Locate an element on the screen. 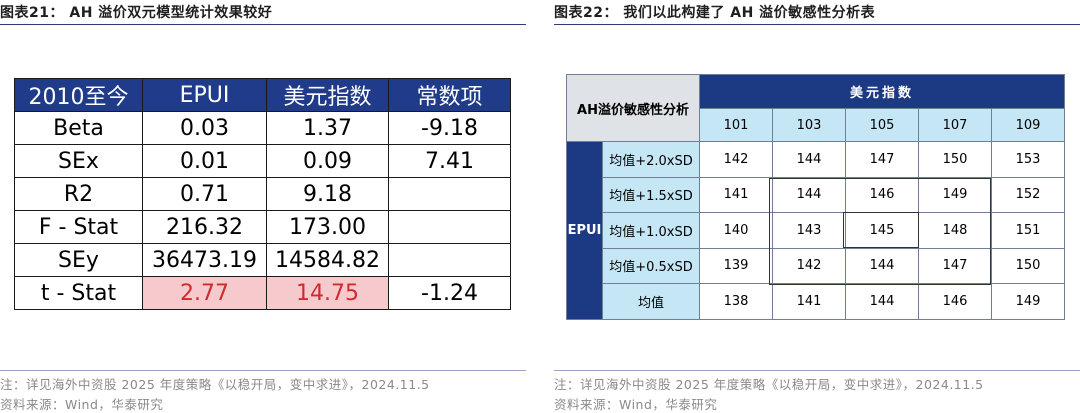  usd-value-highlighted: 14.75 is located at coordinates (327, 293).